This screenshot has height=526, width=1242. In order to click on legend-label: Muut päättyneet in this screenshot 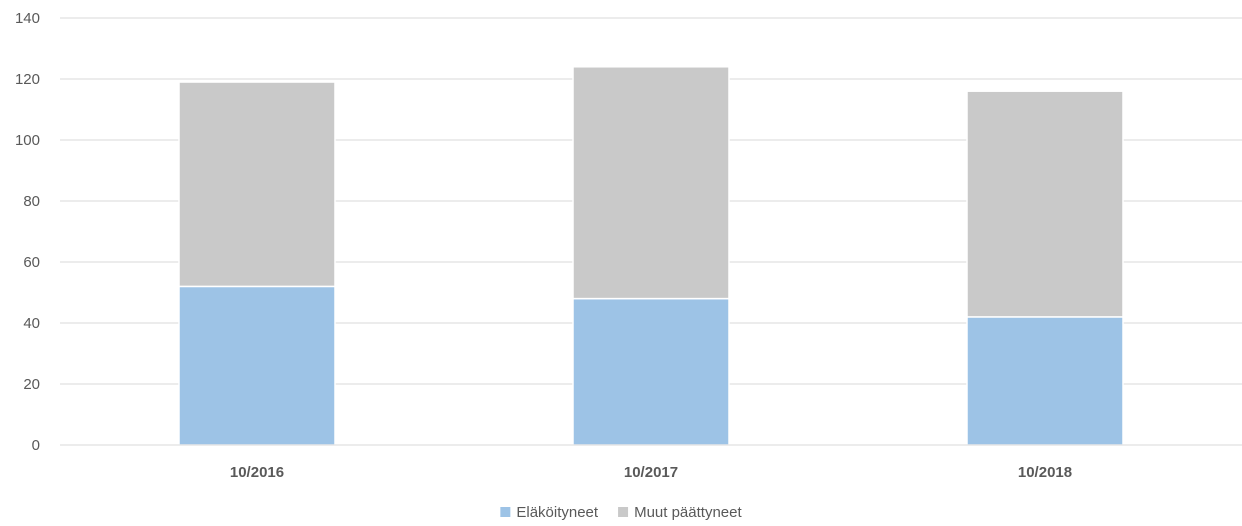, I will do `click(688, 512)`.